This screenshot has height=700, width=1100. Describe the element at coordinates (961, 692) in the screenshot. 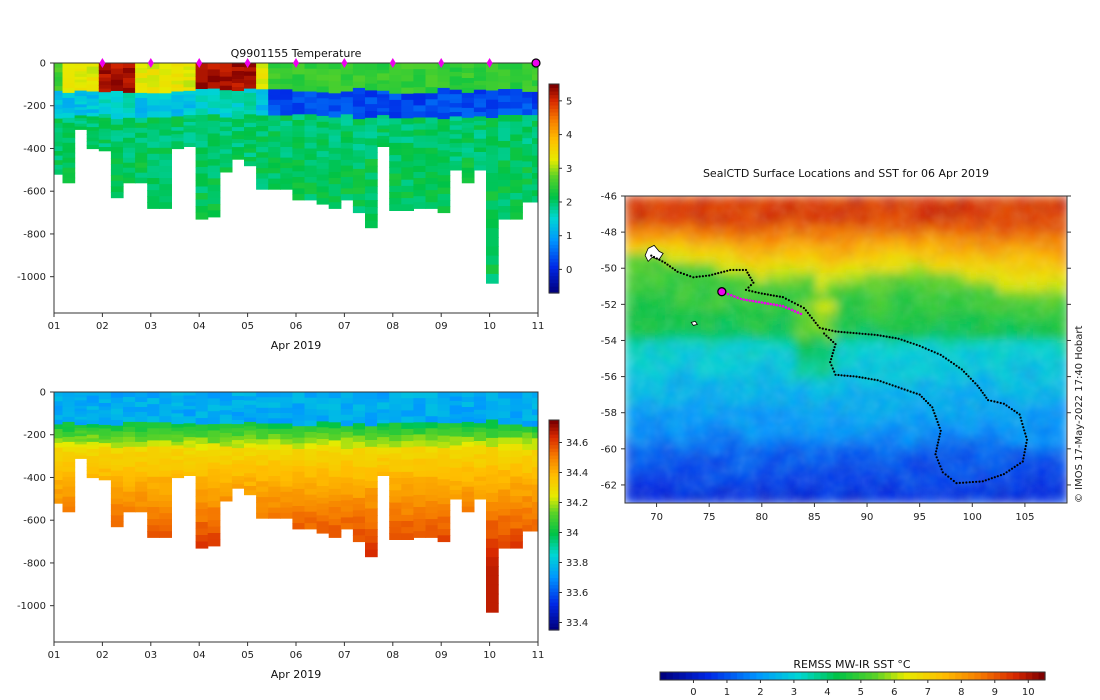

I see `colorbar-tick-label: 8` at that location.